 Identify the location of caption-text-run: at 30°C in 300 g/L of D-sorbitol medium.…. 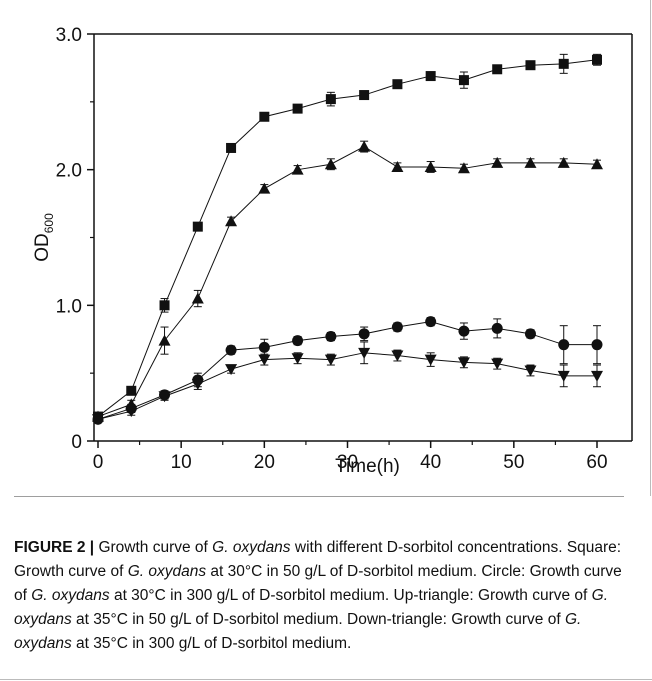
(350, 595).